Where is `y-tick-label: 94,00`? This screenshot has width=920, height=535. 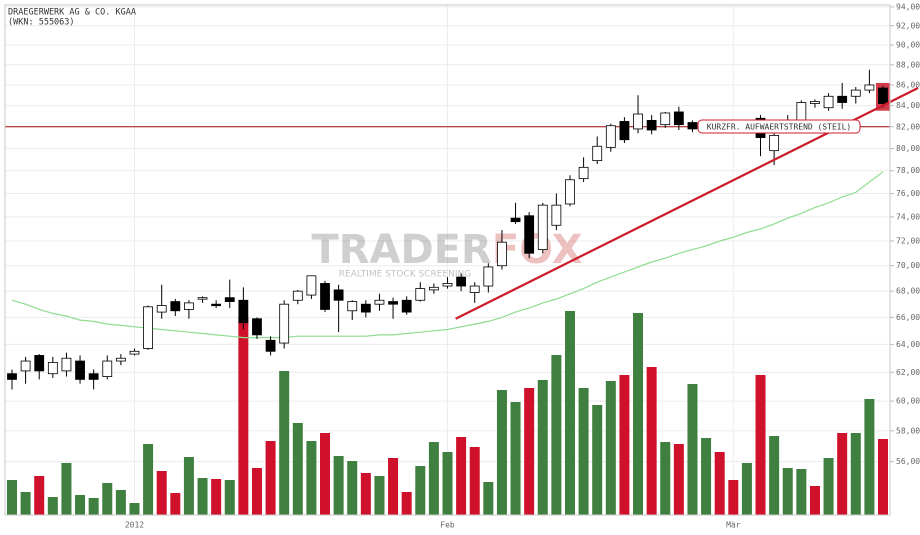
y-tick-label: 94,00 is located at coordinates (908, 6).